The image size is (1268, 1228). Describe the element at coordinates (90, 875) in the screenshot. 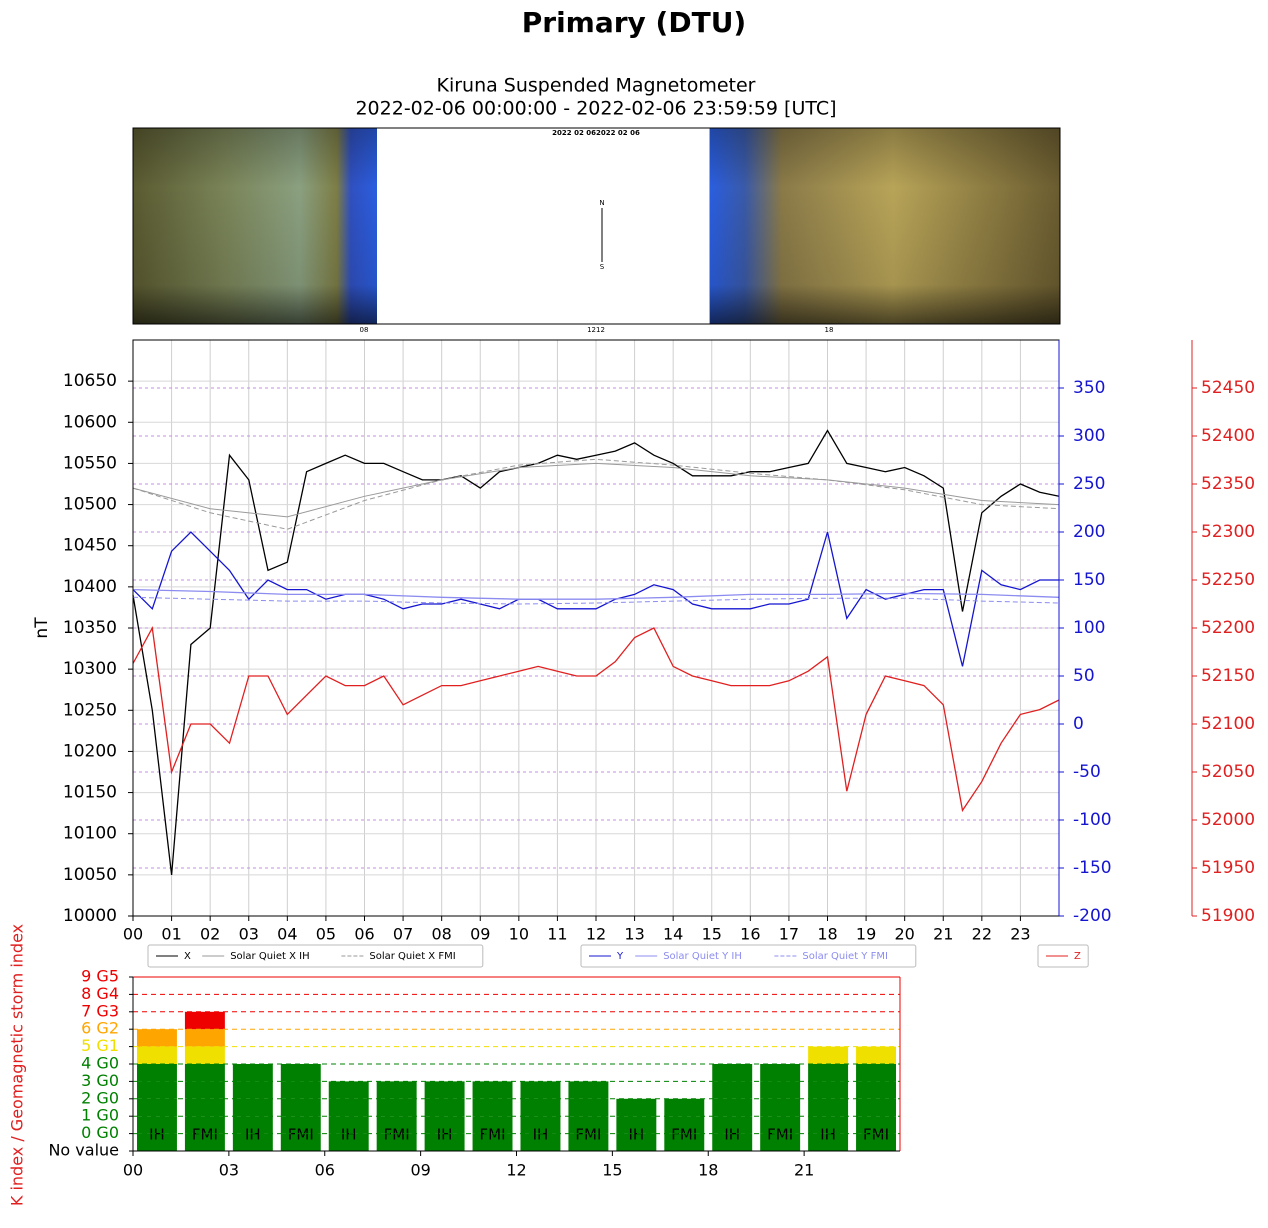

I see `y-tick-label: 10050` at that location.